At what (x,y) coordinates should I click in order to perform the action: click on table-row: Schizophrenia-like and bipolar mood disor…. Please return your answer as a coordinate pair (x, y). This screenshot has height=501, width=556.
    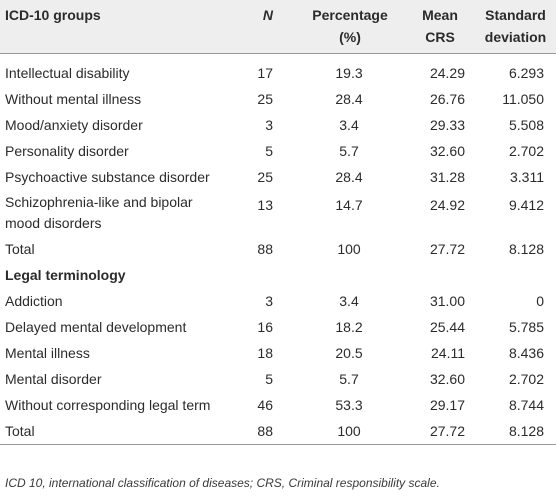
    Looking at the image, I should click on (278, 213).